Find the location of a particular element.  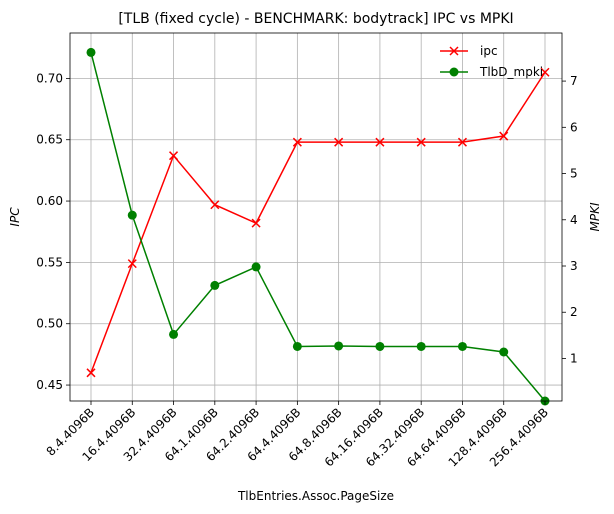

y-axis-right: 1 2 3 4 5 6 7 is located at coordinates (570, 219).